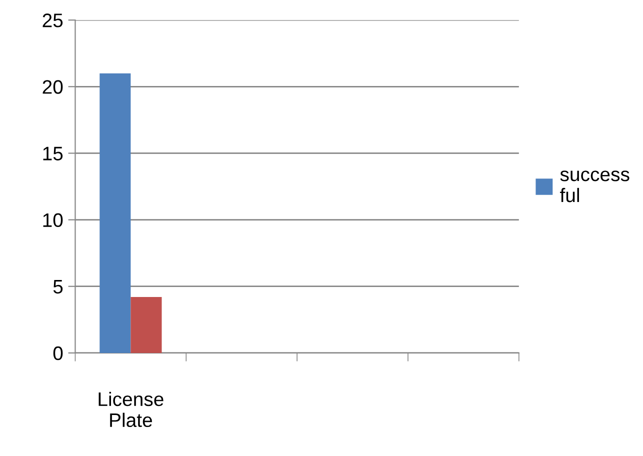 The width and height of the screenshot is (643, 456). Describe the element at coordinates (58, 353) in the screenshot. I see `y-tick-label: 0` at that location.